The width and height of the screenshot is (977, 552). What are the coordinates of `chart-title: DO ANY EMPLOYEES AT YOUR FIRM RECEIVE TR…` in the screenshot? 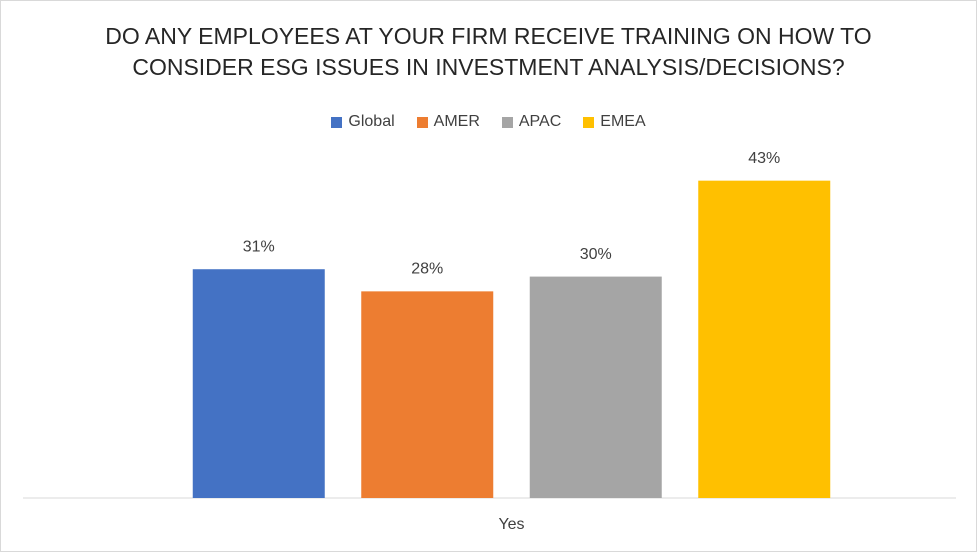 It's located at (488, 51).